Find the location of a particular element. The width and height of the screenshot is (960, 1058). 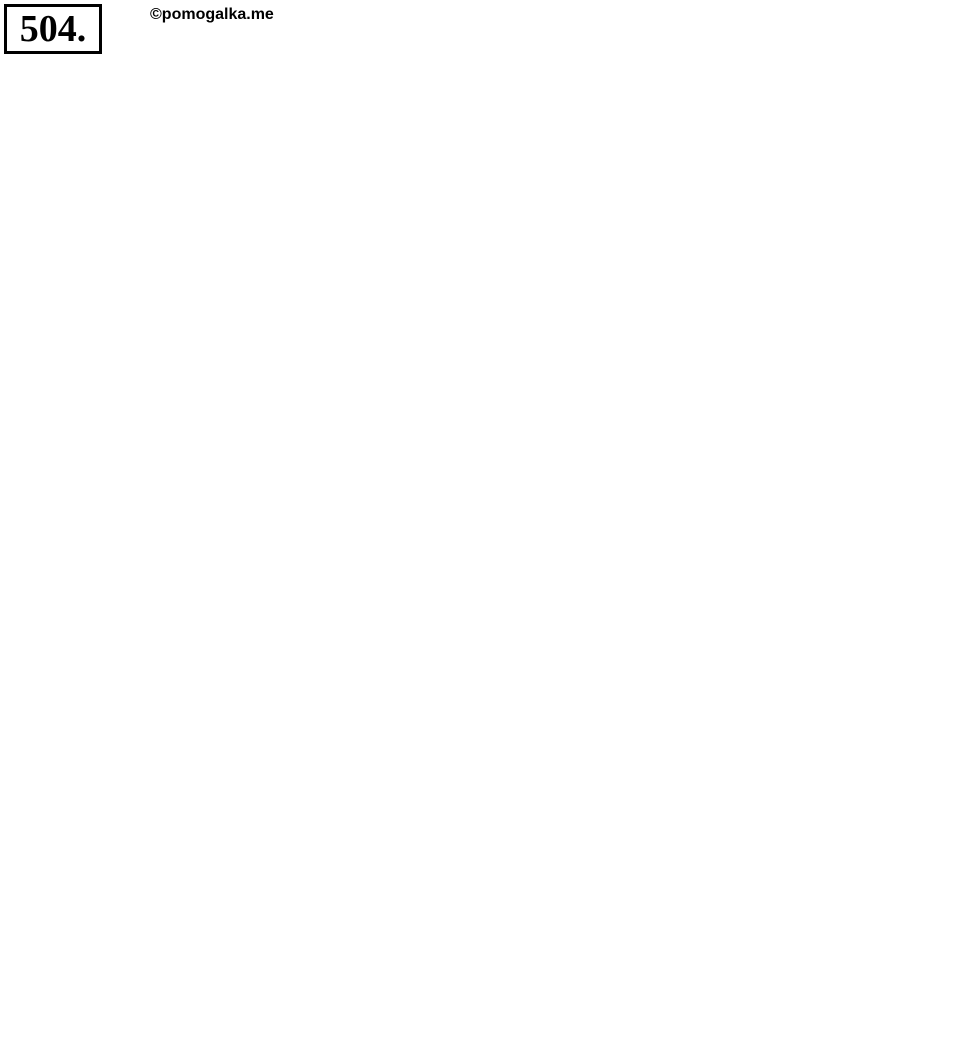

legend-label: D = (-3, -7) is located at coordinates (171, 303).